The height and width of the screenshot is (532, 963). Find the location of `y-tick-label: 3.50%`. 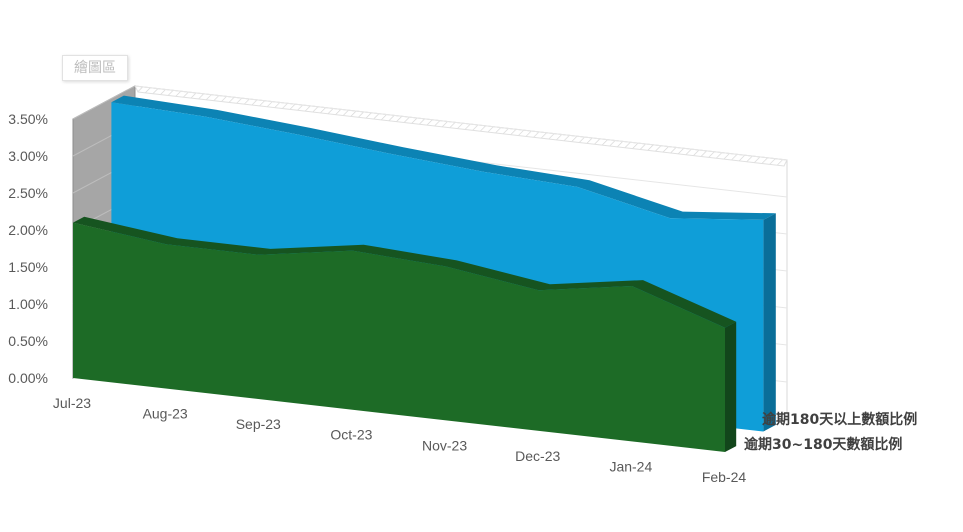

y-tick-label: 3.50% is located at coordinates (28, 119).